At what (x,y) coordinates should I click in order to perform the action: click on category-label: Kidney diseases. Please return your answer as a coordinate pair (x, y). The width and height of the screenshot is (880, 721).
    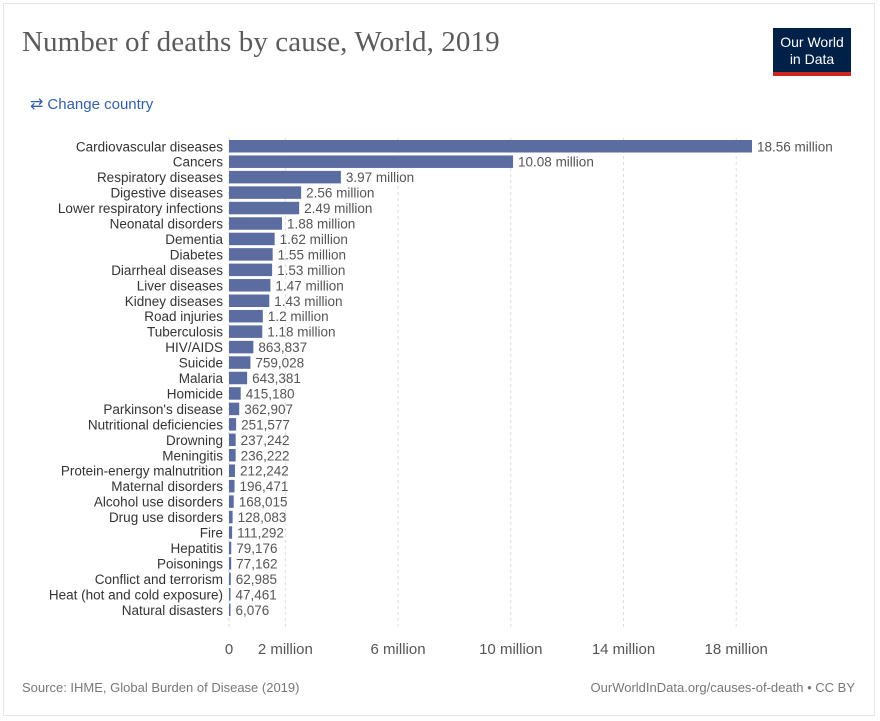
    Looking at the image, I should click on (174, 301).